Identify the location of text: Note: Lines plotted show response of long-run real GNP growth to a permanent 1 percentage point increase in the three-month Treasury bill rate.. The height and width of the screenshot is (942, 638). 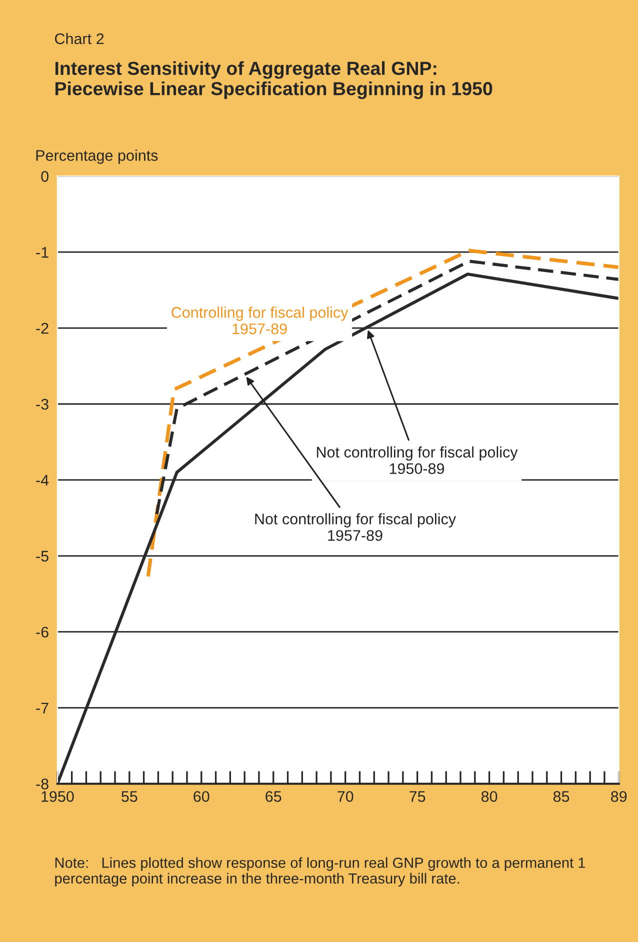
(320, 872).